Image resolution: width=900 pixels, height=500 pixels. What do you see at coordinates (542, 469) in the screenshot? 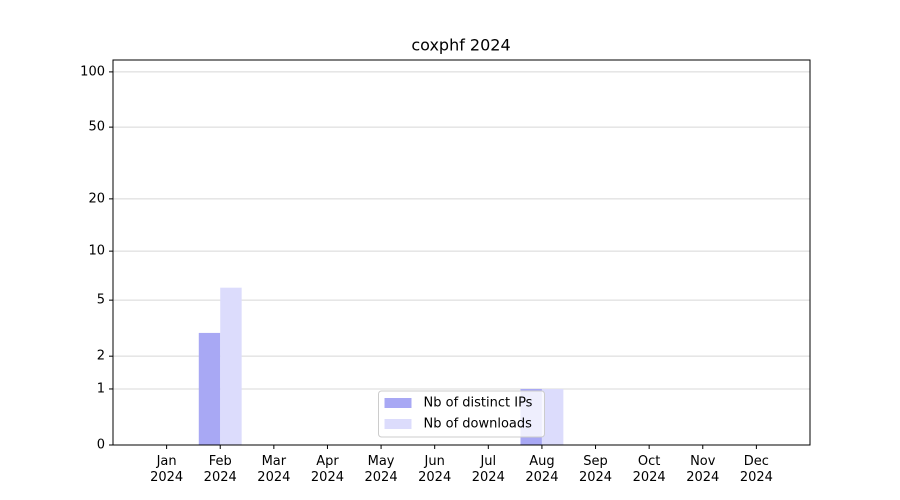
I see `x-tick-label: Aug 2024` at bounding box center [542, 469].